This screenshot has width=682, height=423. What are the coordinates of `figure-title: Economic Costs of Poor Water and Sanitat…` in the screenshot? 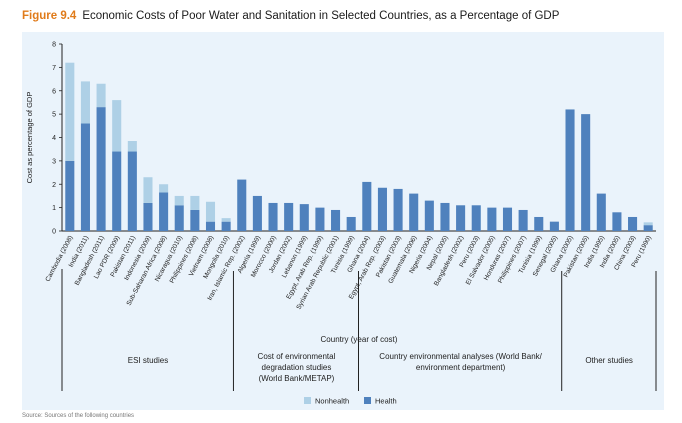 It's located at (321, 16).